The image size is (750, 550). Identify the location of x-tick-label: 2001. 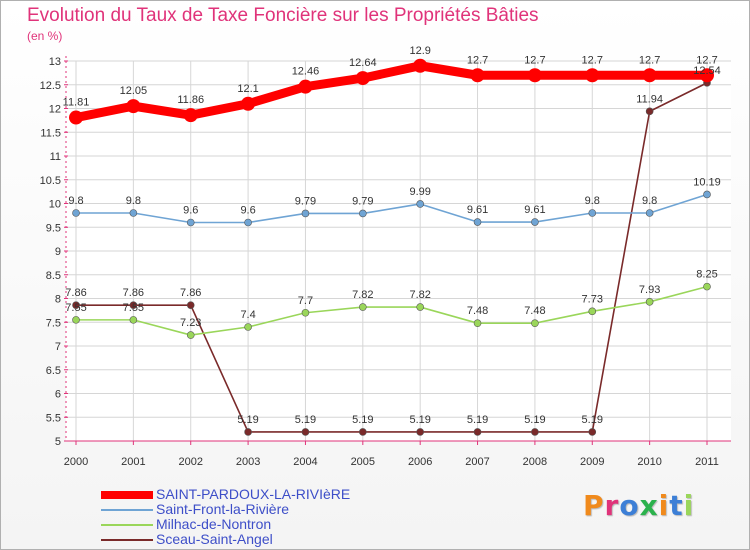
(133, 462).